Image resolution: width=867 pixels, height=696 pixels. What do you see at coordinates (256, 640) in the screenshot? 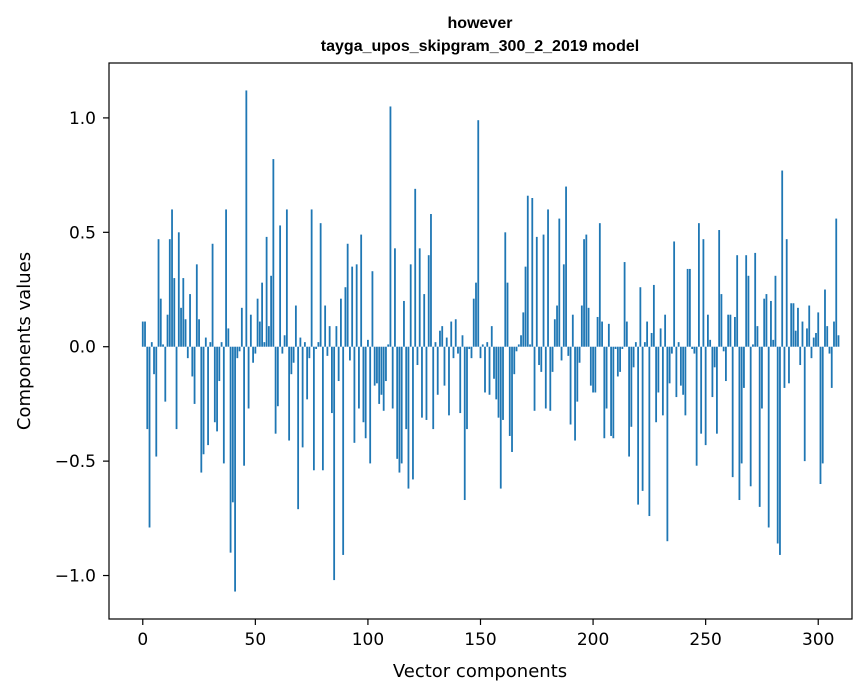
I see `x-tick-label: 50` at bounding box center [256, 640].